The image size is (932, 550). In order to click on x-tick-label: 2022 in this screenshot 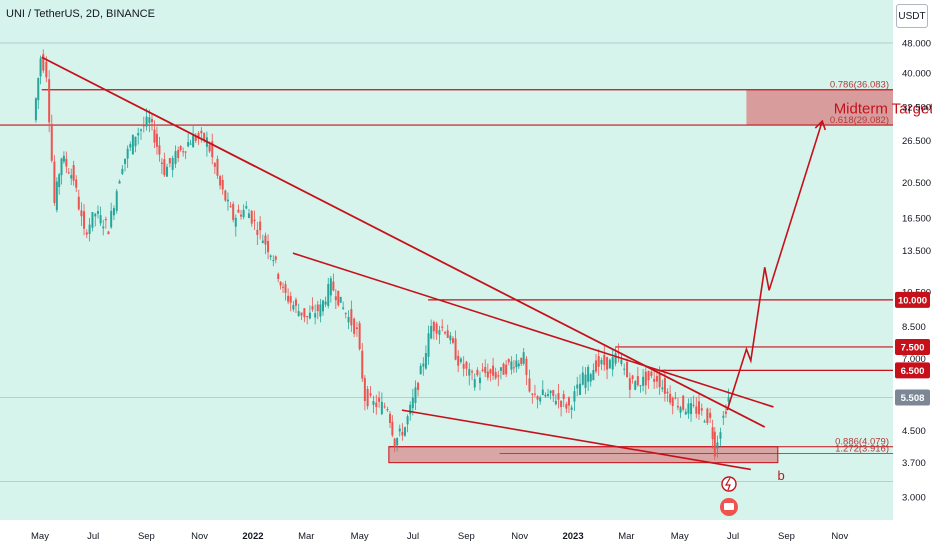, I will do `click(252, 536)`.